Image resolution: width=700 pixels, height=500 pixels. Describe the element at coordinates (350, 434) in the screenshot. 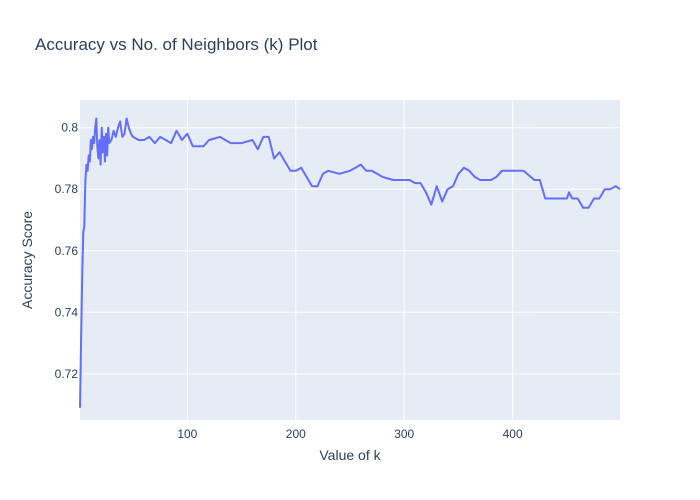

I see `x-tick-labels: 100 200 300 400` at that location.